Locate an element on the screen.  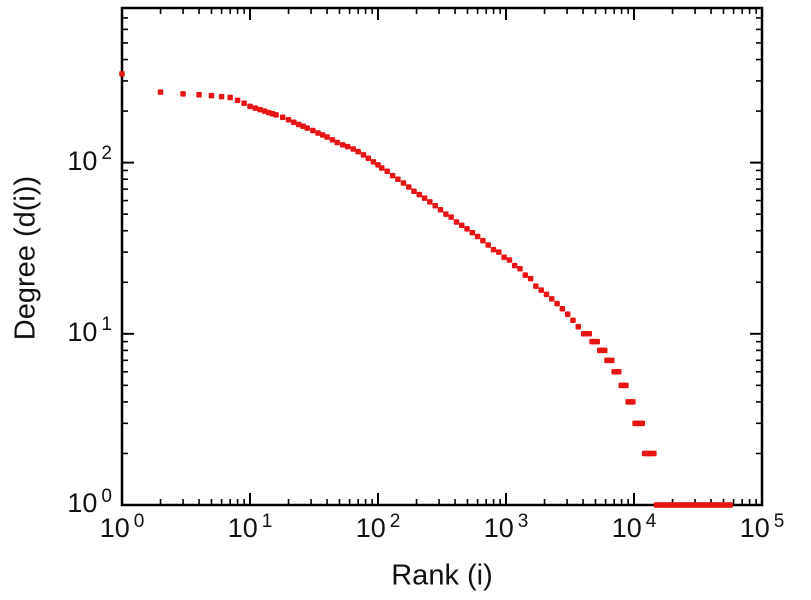
x-tick-label-1e3: 10 3 is located at coordinates (506, 526).